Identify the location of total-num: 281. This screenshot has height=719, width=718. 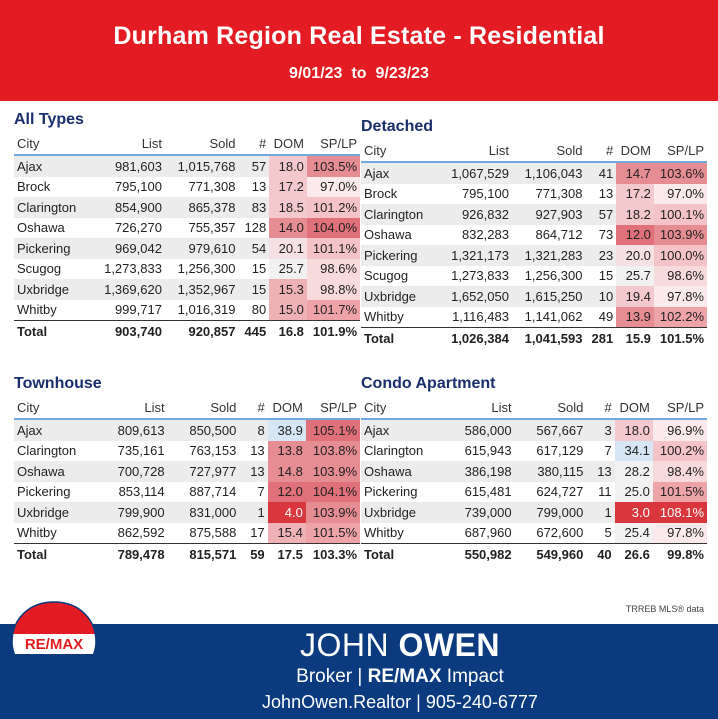
(601, 337).